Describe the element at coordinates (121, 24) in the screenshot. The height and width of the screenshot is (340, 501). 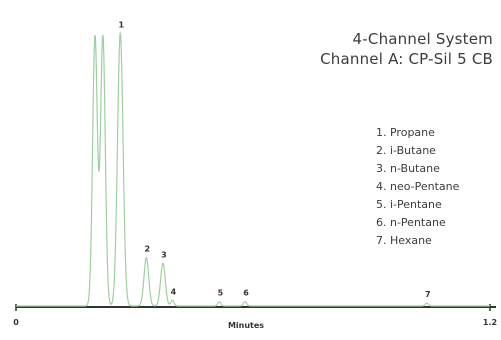
I see `peak-label-1: 1` at that location.